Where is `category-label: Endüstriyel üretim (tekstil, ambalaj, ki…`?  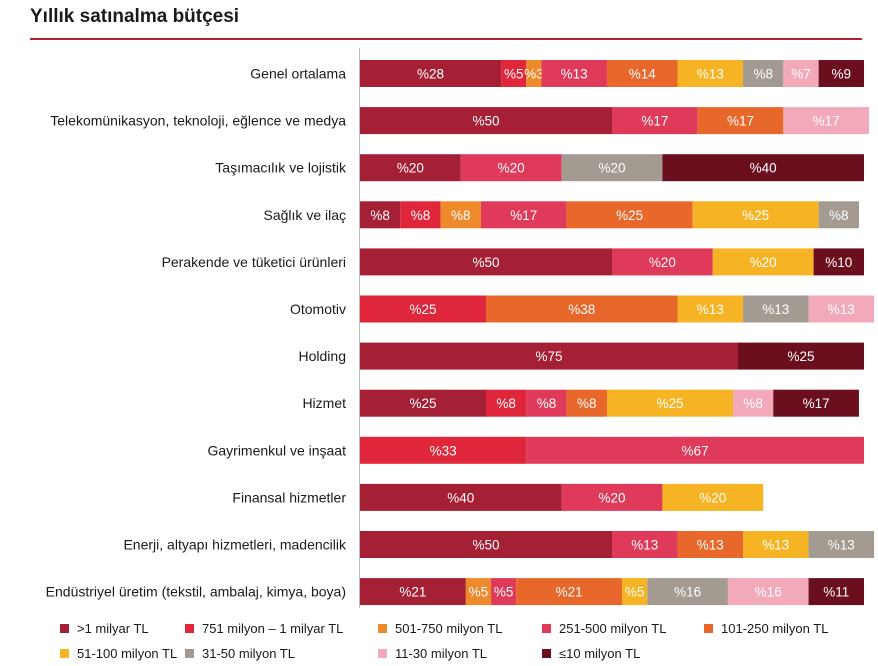
category-label: Endüstriyel üretim (tekstil, ambalaj, ki… is located at coordinates (196, 592).